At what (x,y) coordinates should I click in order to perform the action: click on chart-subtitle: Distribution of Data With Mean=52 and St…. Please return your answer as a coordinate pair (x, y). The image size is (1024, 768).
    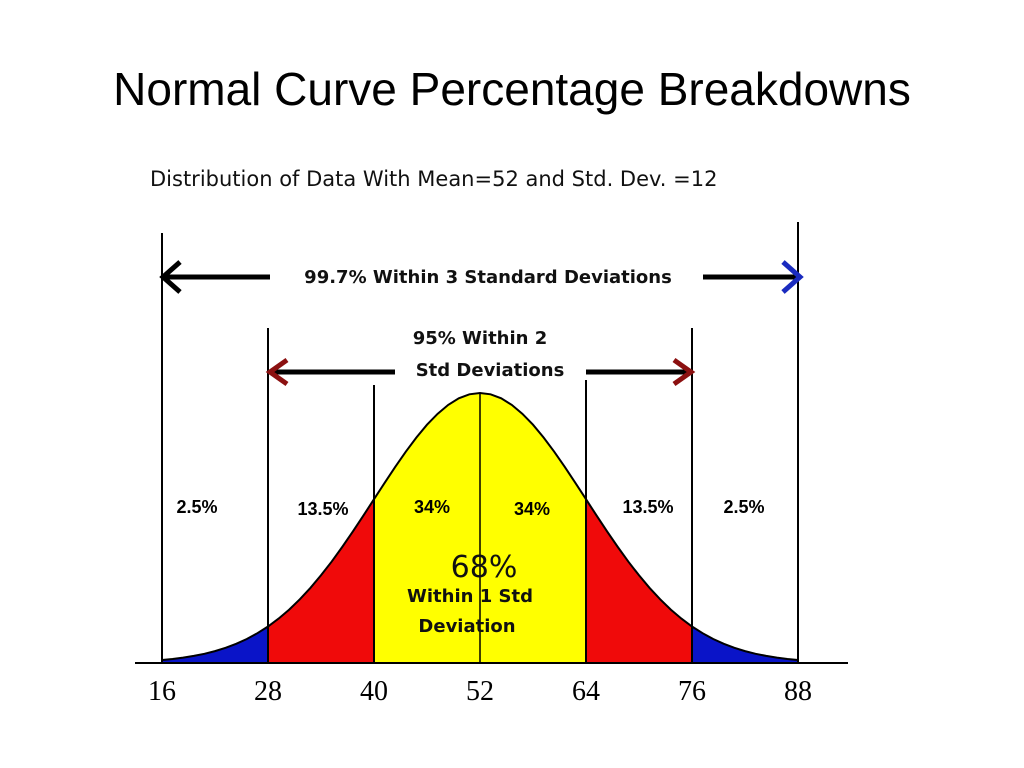
    Looking at the image, I should click on (433, 179).